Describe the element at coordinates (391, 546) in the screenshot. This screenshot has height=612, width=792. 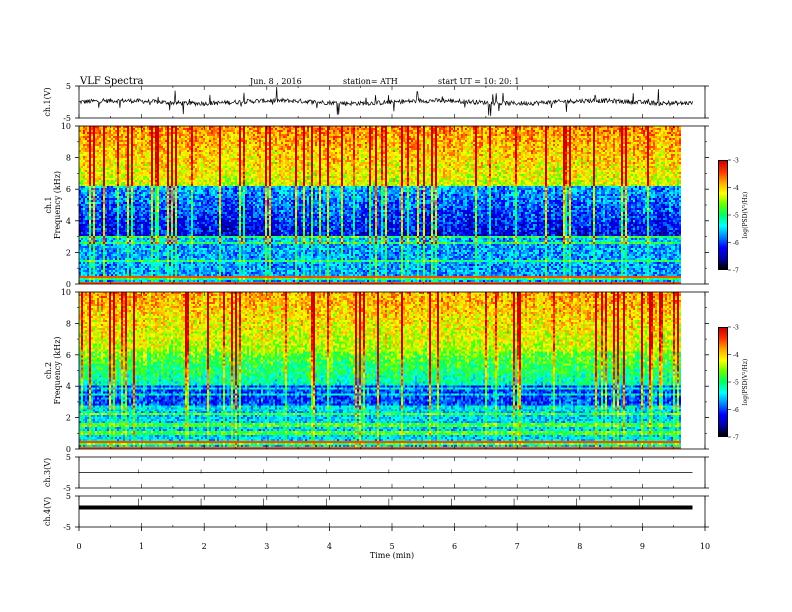
I see `x-tick-label: 5` at that location.